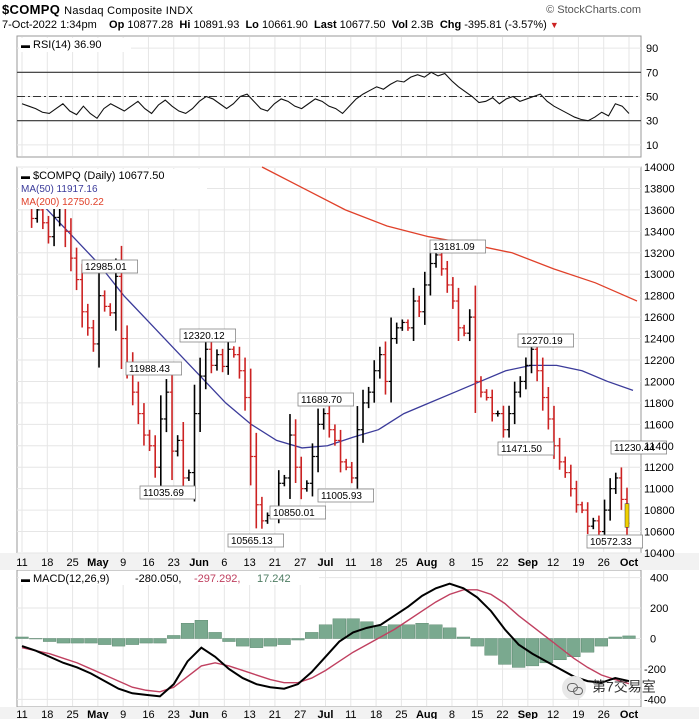 The width and height of the screenshot is (699, 719). What do you see at coordinates (659, 609) in the screenshot?
I see `macd-y-tick: 200` at bounding box center [659, 609].